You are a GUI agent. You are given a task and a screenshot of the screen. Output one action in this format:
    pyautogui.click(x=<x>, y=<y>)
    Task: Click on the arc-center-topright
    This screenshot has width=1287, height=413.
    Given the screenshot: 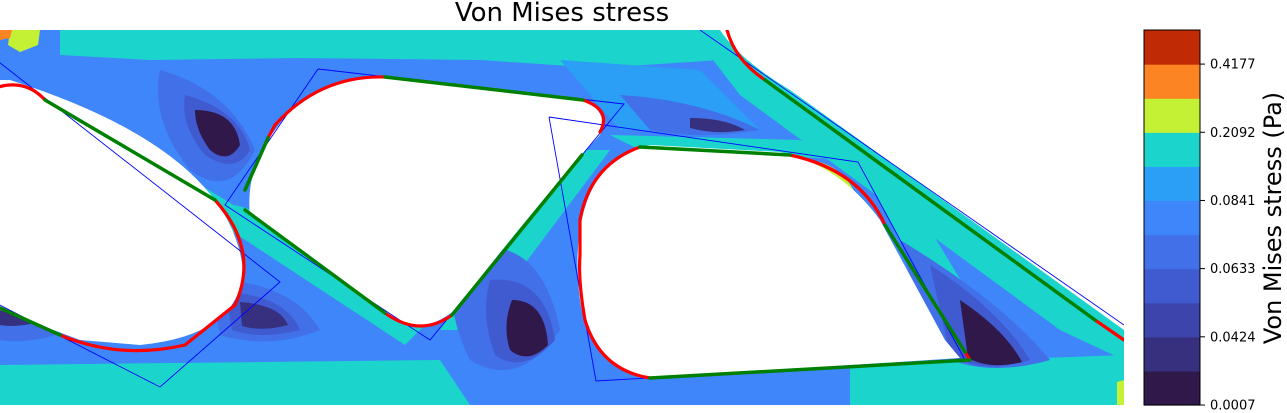 What is the action you would take?
    pyautogui.click(x=593, y=116)
    